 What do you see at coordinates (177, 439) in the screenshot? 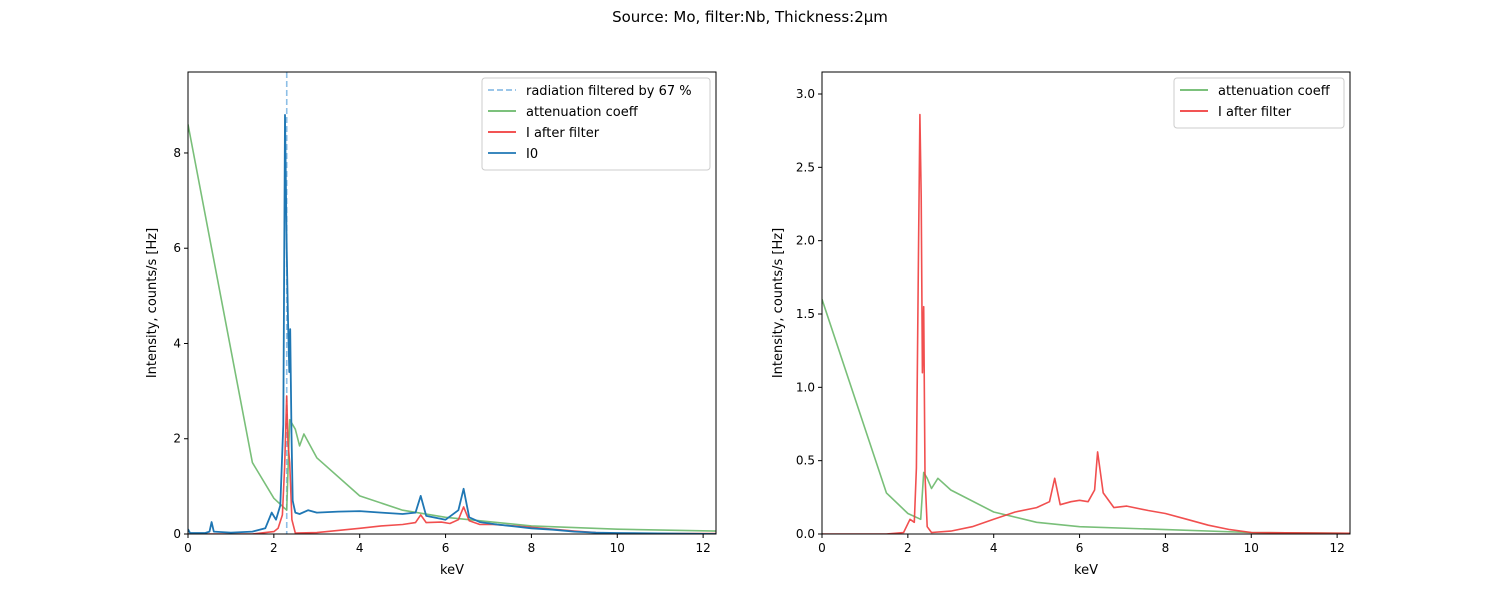
I see `y-tick-label: 2` at bounding box center [177, 439].